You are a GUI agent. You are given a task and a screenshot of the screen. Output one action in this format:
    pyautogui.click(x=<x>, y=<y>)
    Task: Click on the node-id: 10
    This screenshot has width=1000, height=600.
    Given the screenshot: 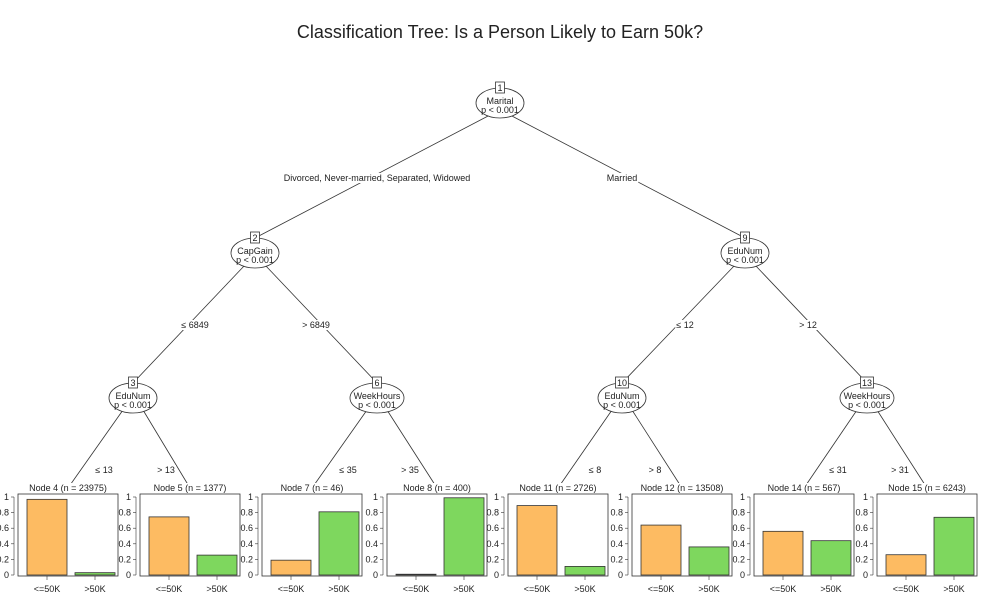 What is the action you would take?
    pyautogui.click(x=622, y=383)
    